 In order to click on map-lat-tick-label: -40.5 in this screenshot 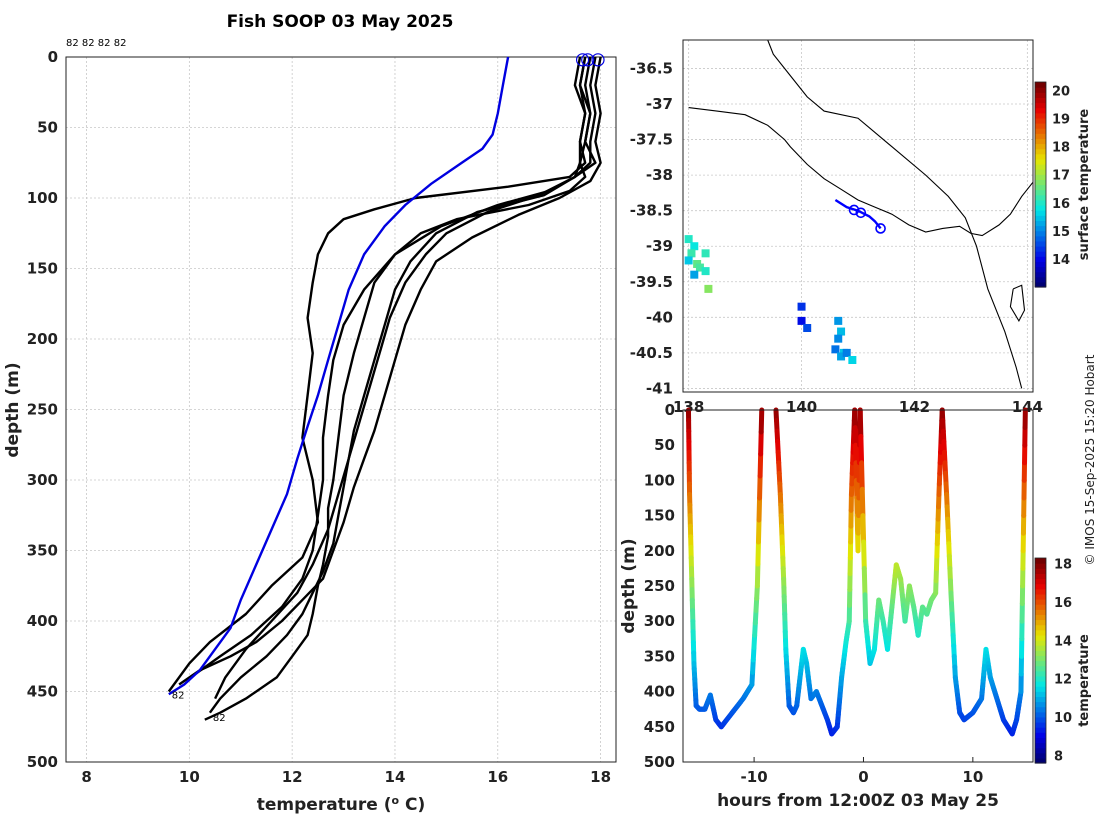, I will do `click(651, 353)`.